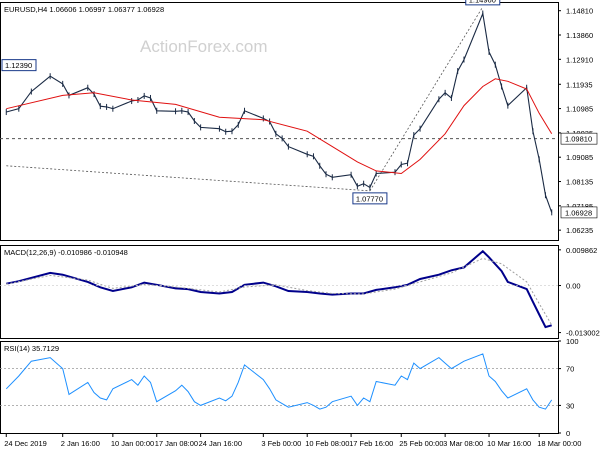 The image size is (600, 450). I want to click on price-y-tick-label: 1.10985, so click(579, 109).